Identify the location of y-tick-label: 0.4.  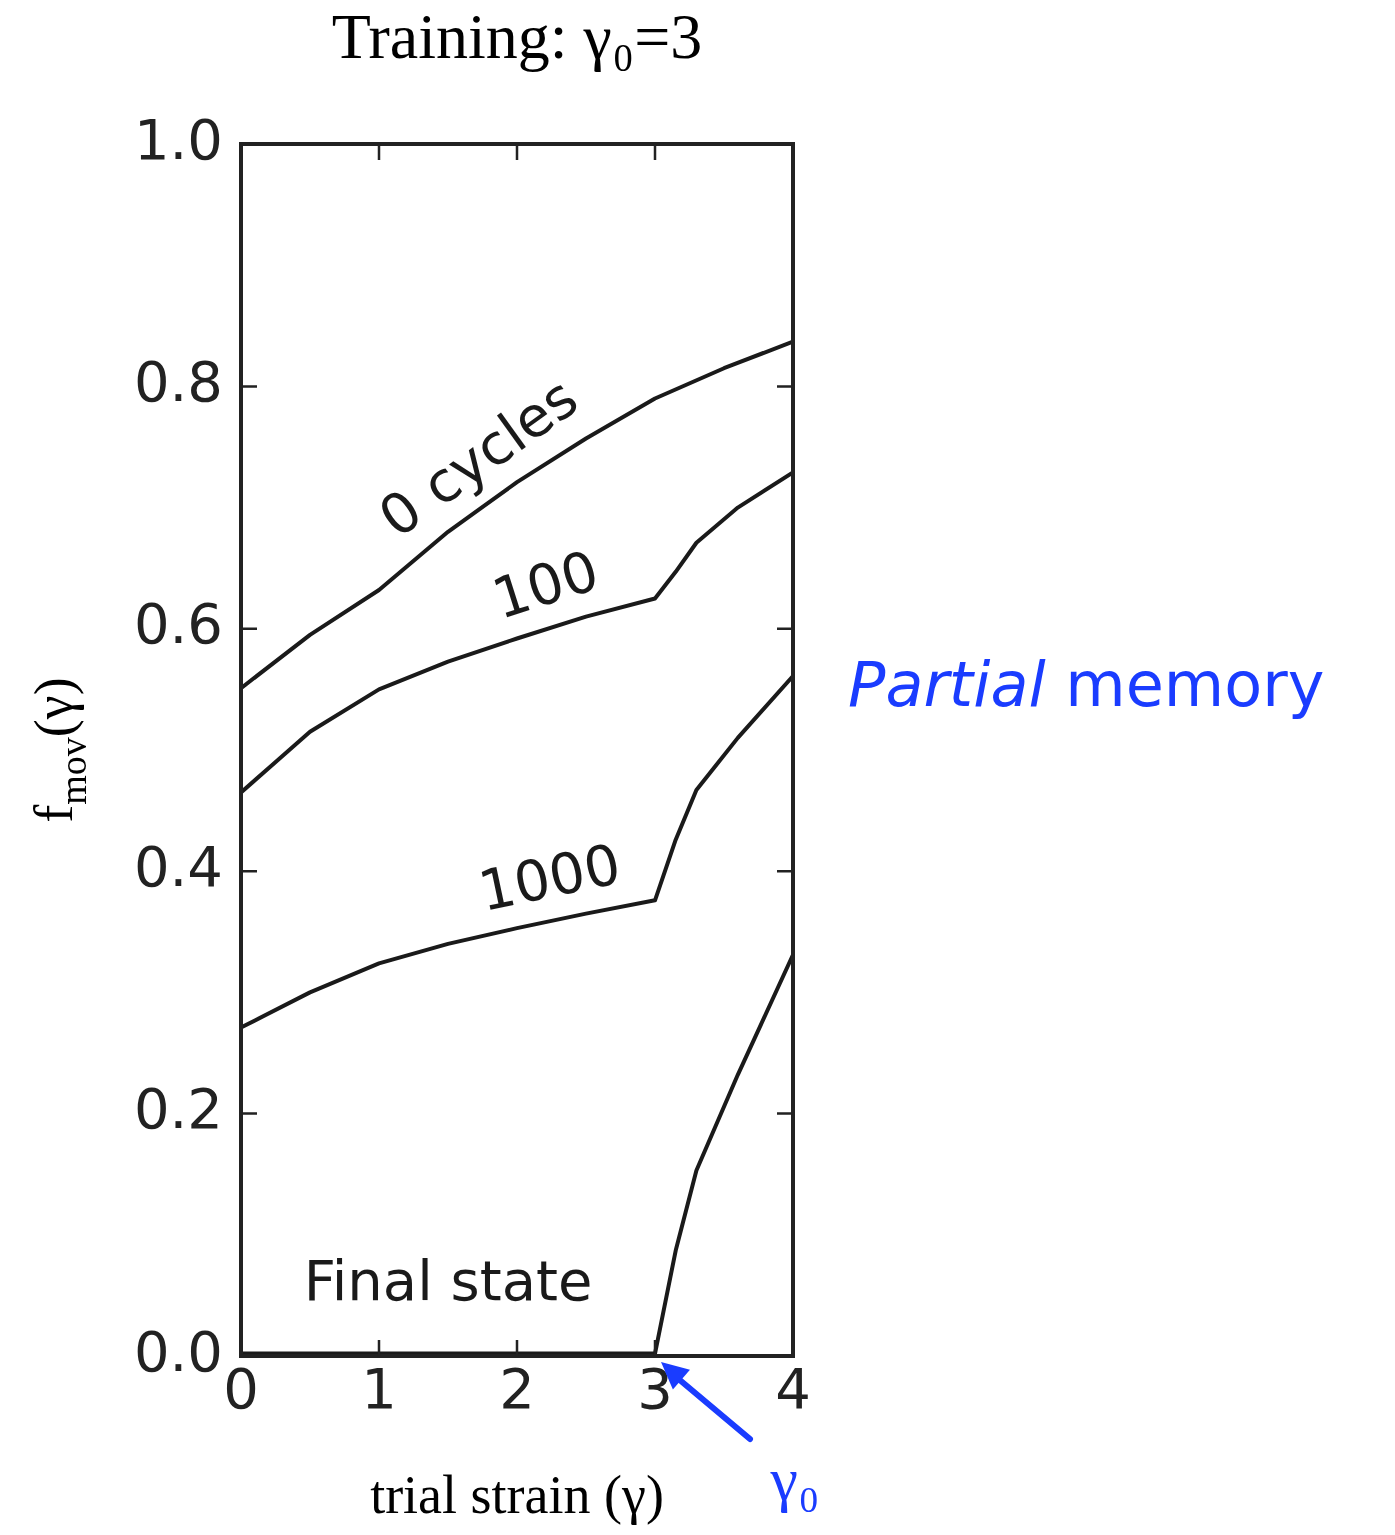
(178, 866).